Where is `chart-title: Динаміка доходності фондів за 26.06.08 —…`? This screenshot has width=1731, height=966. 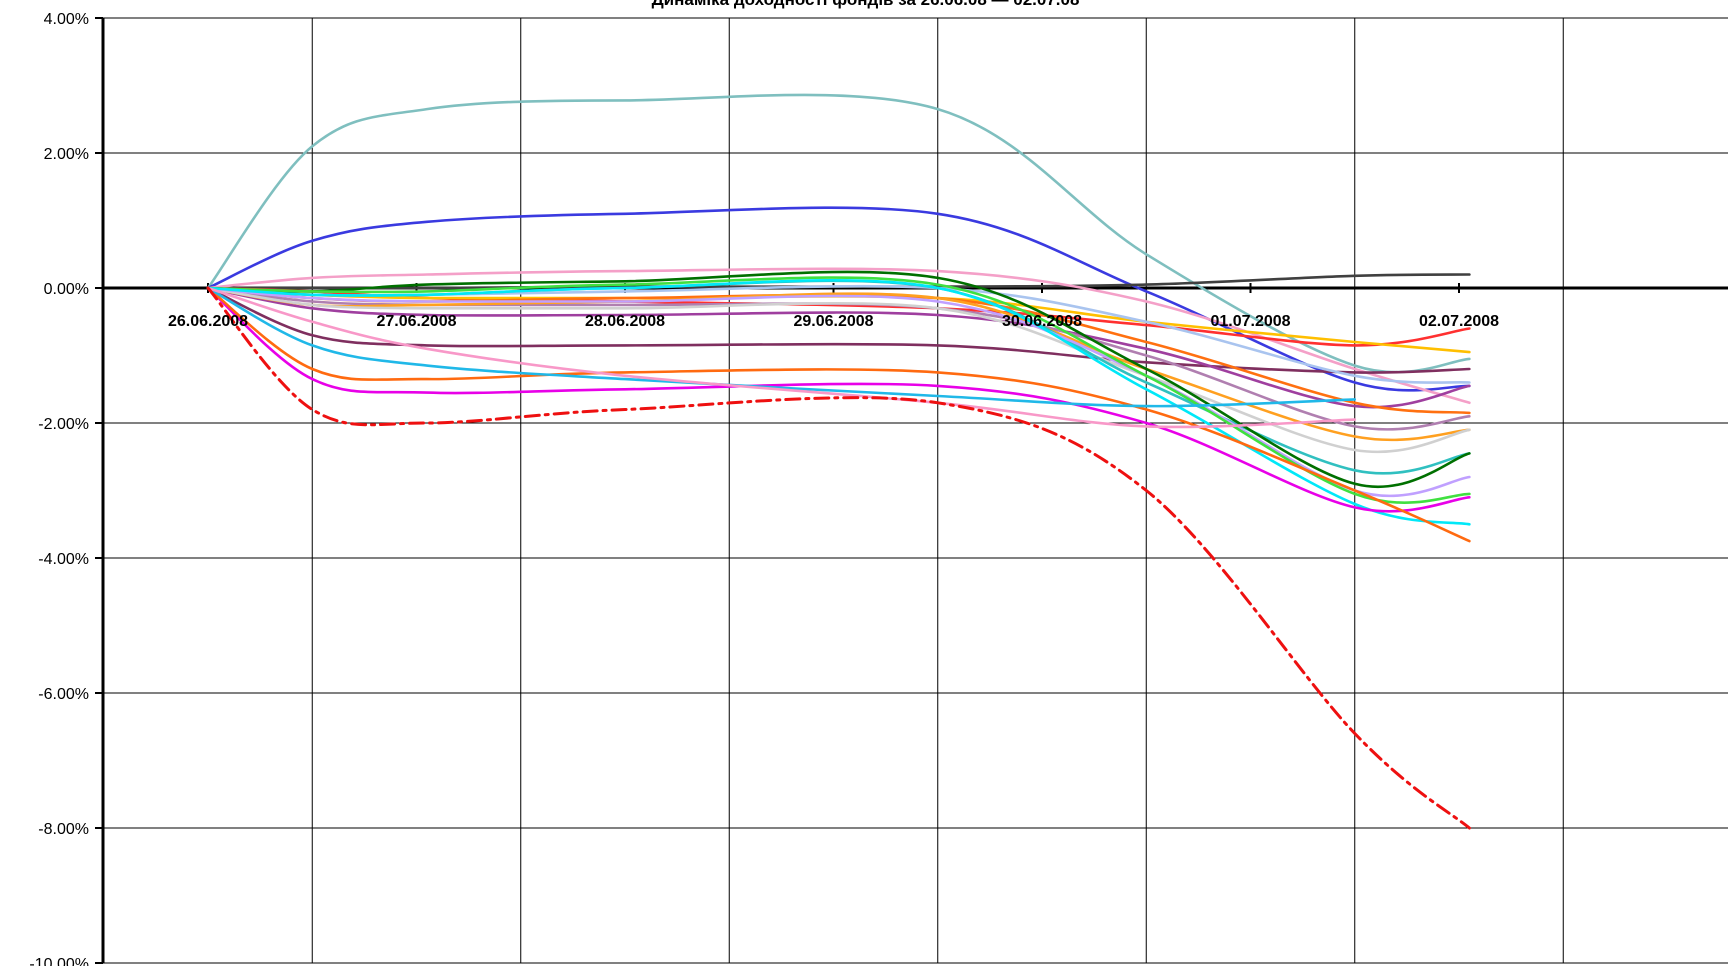
chart-title: Динаміка доходності фондів за 26.06.08 —… is located at coordinates (865, 5).